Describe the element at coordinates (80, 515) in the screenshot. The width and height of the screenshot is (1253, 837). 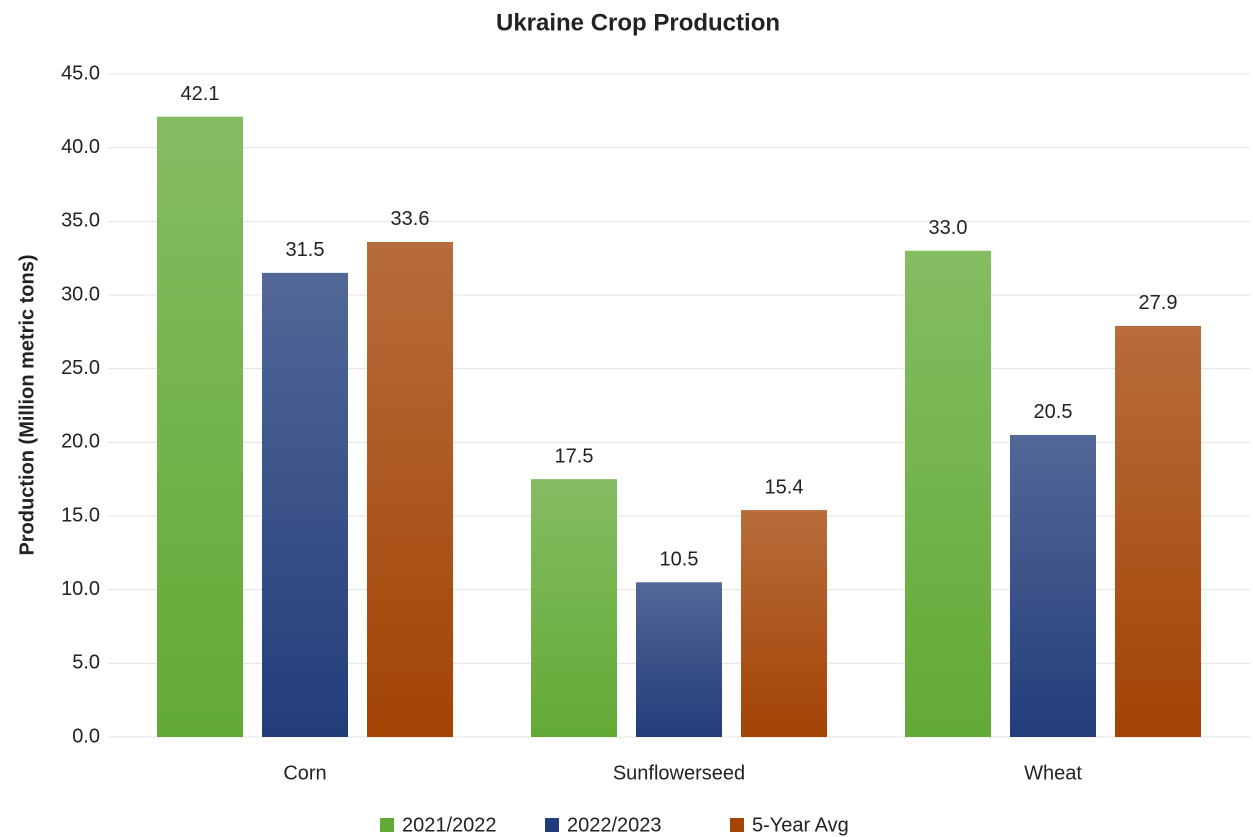
I see `y-tick-label: 15.0` at that location.